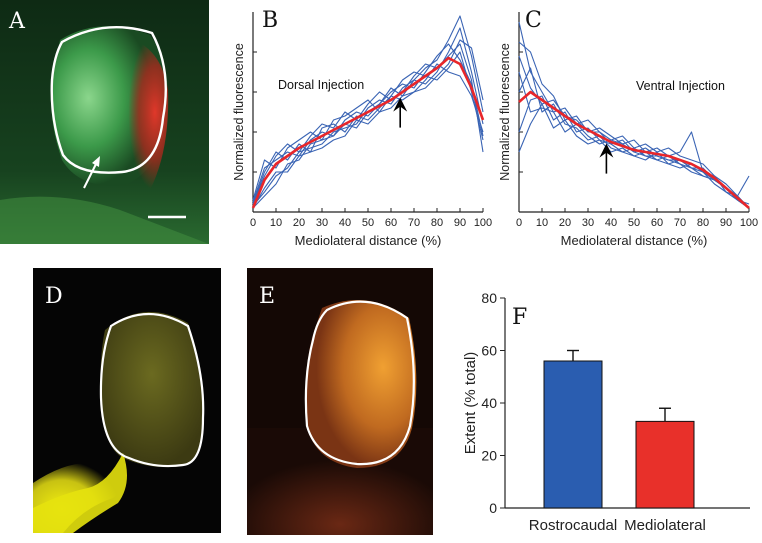  What do you see at coordinates (493, 508) in the screenshot?
I see `y-tick-label: 0` at bounding box center [493, 508].